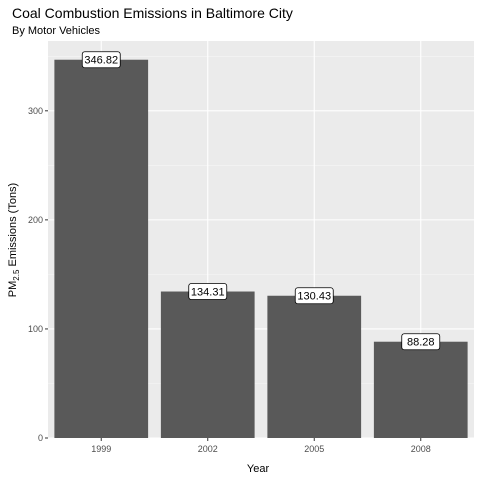  Describe the element at coordinates (101, 449) in the screenshot. I see `x-tick-label: 1999` at that location.